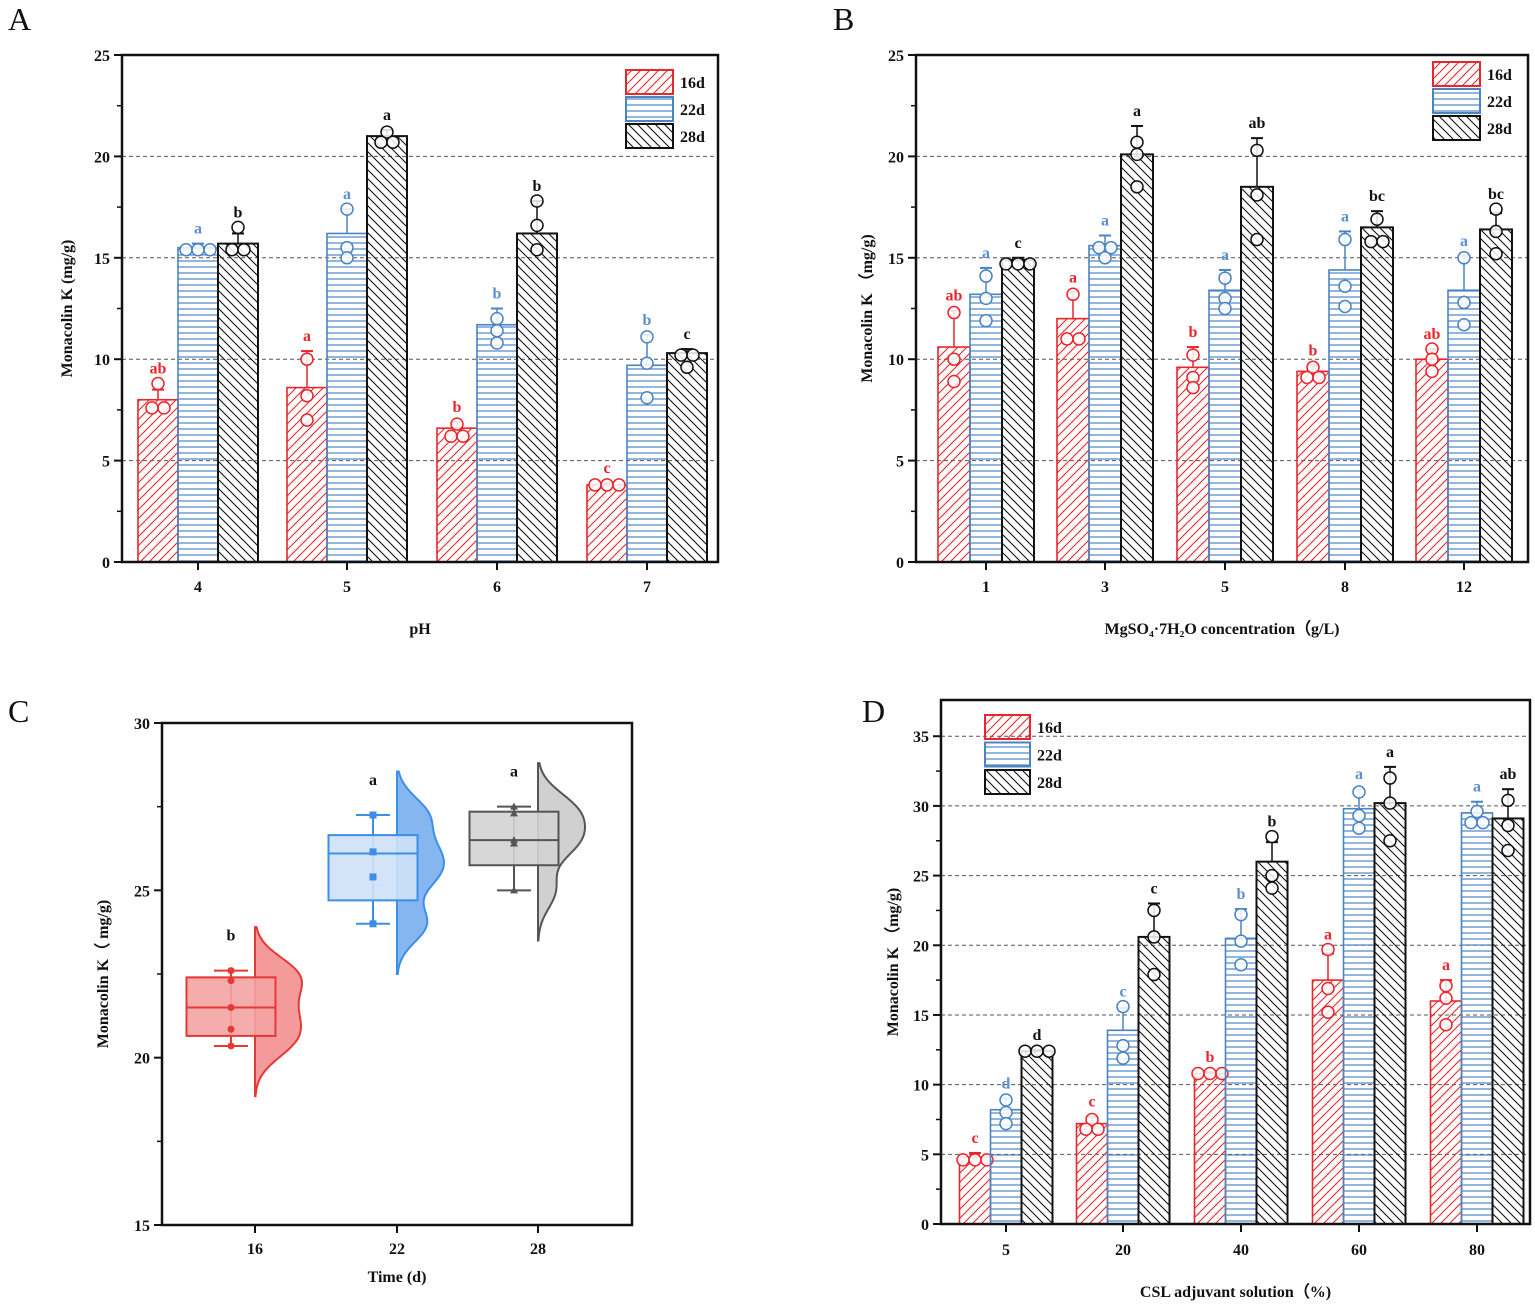 Image resolution: width=1535 pixels, height=1307 pixels. Describe the element at coordinates (1464, 587) in the screenshot. I see `x-tick-label: 12` at that location.